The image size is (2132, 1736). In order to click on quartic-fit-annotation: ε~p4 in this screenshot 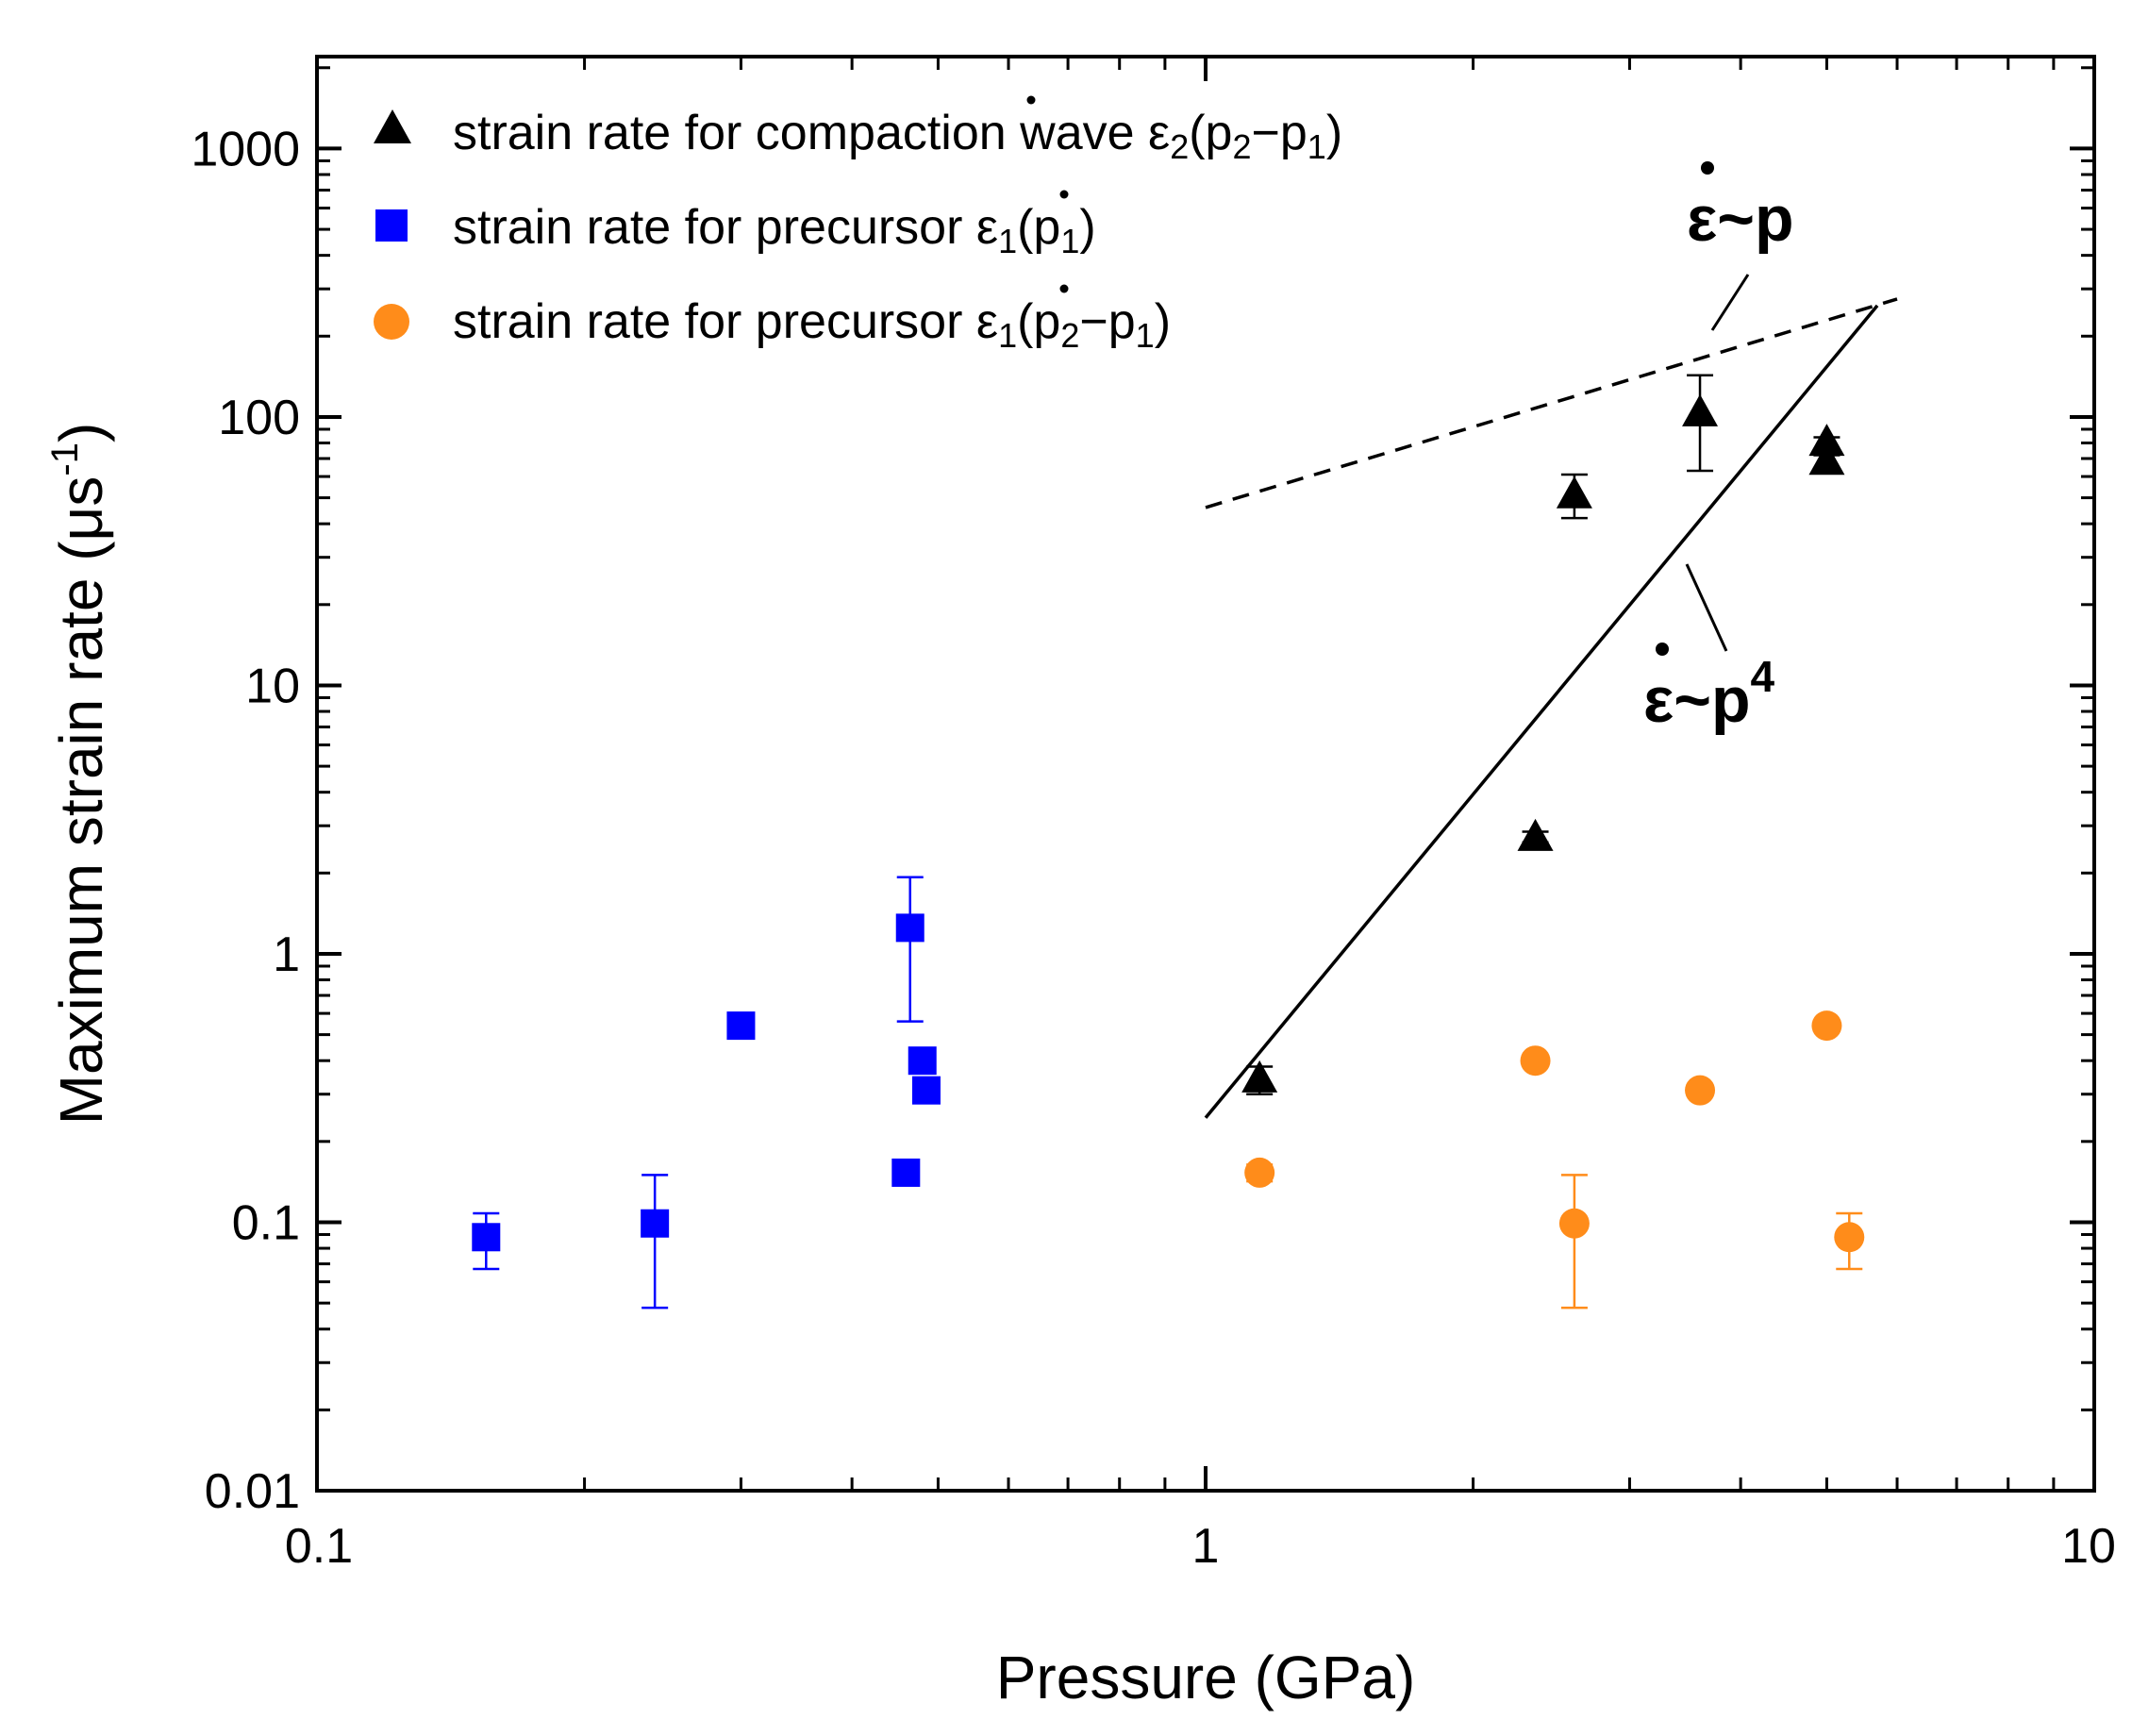, I will do `click(1709, 689)`.